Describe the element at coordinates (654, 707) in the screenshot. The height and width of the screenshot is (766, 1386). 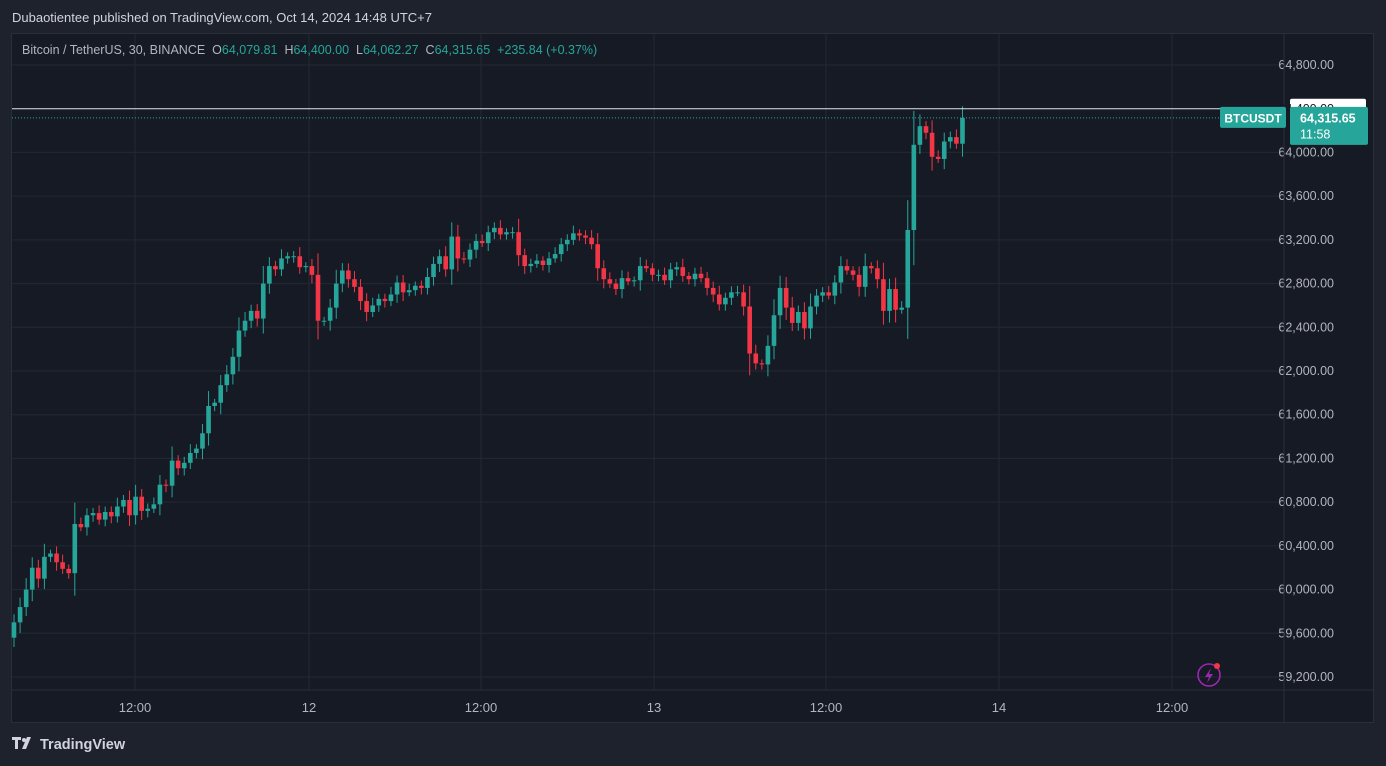
I see `x-tick-label: 13` at that location.